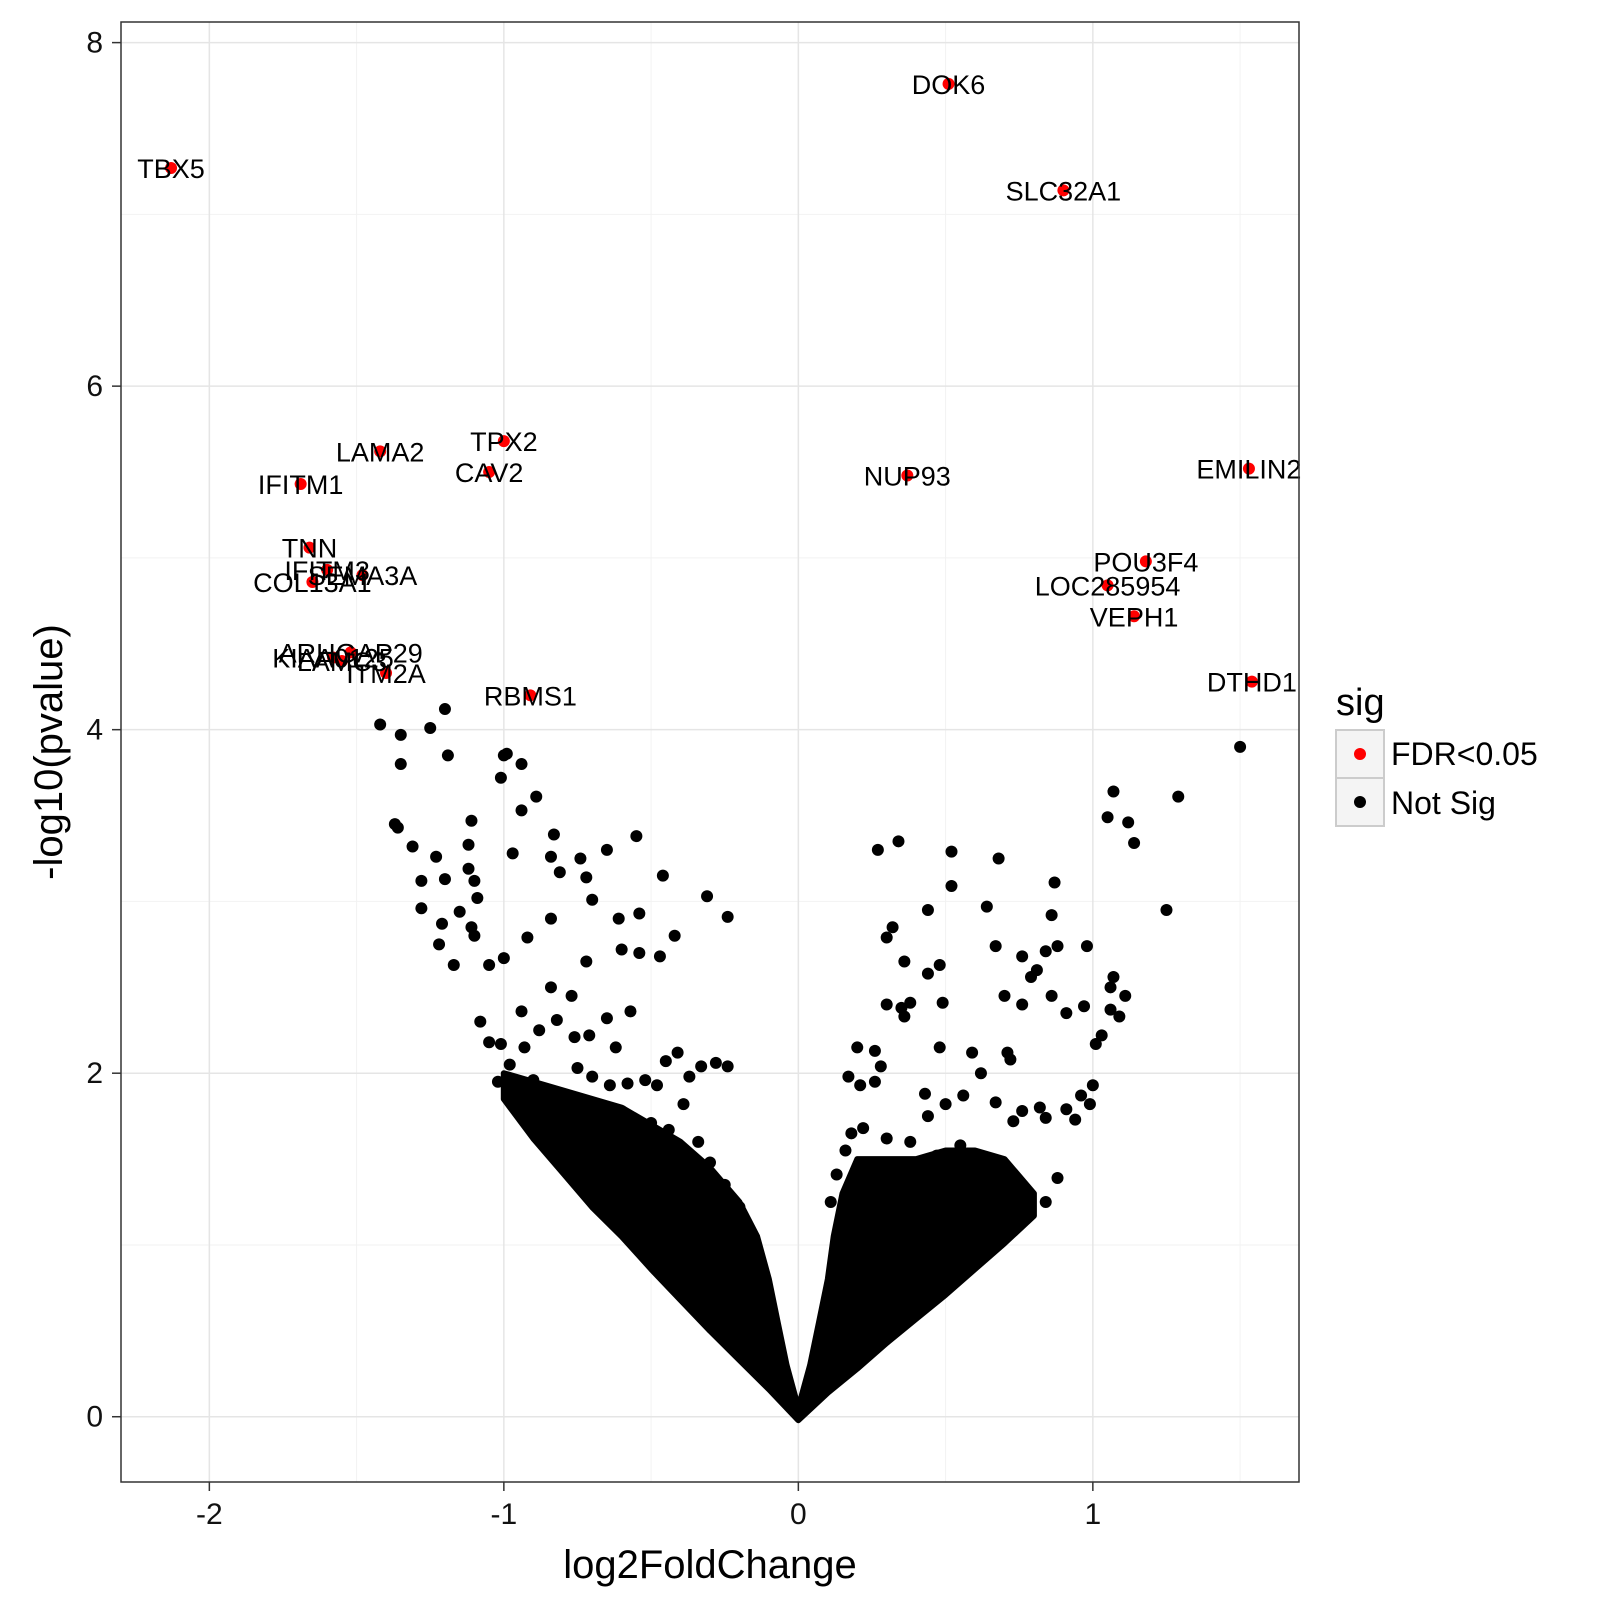 The height and width of the screenshot is (1600, 1600). I want to click on legend-swatch-not-sig, so click(1360, 802).